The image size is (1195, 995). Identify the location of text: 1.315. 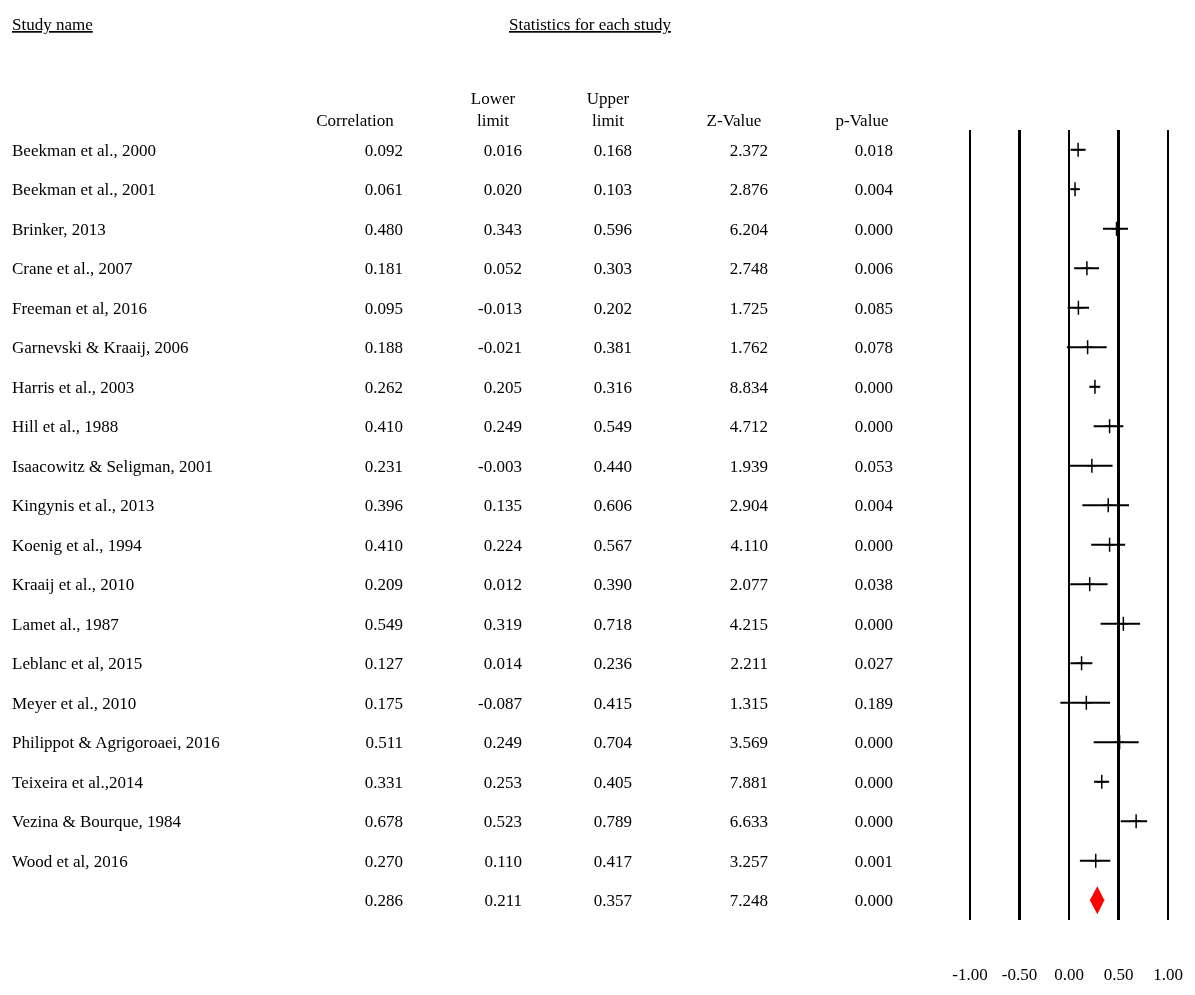
(748, 703).